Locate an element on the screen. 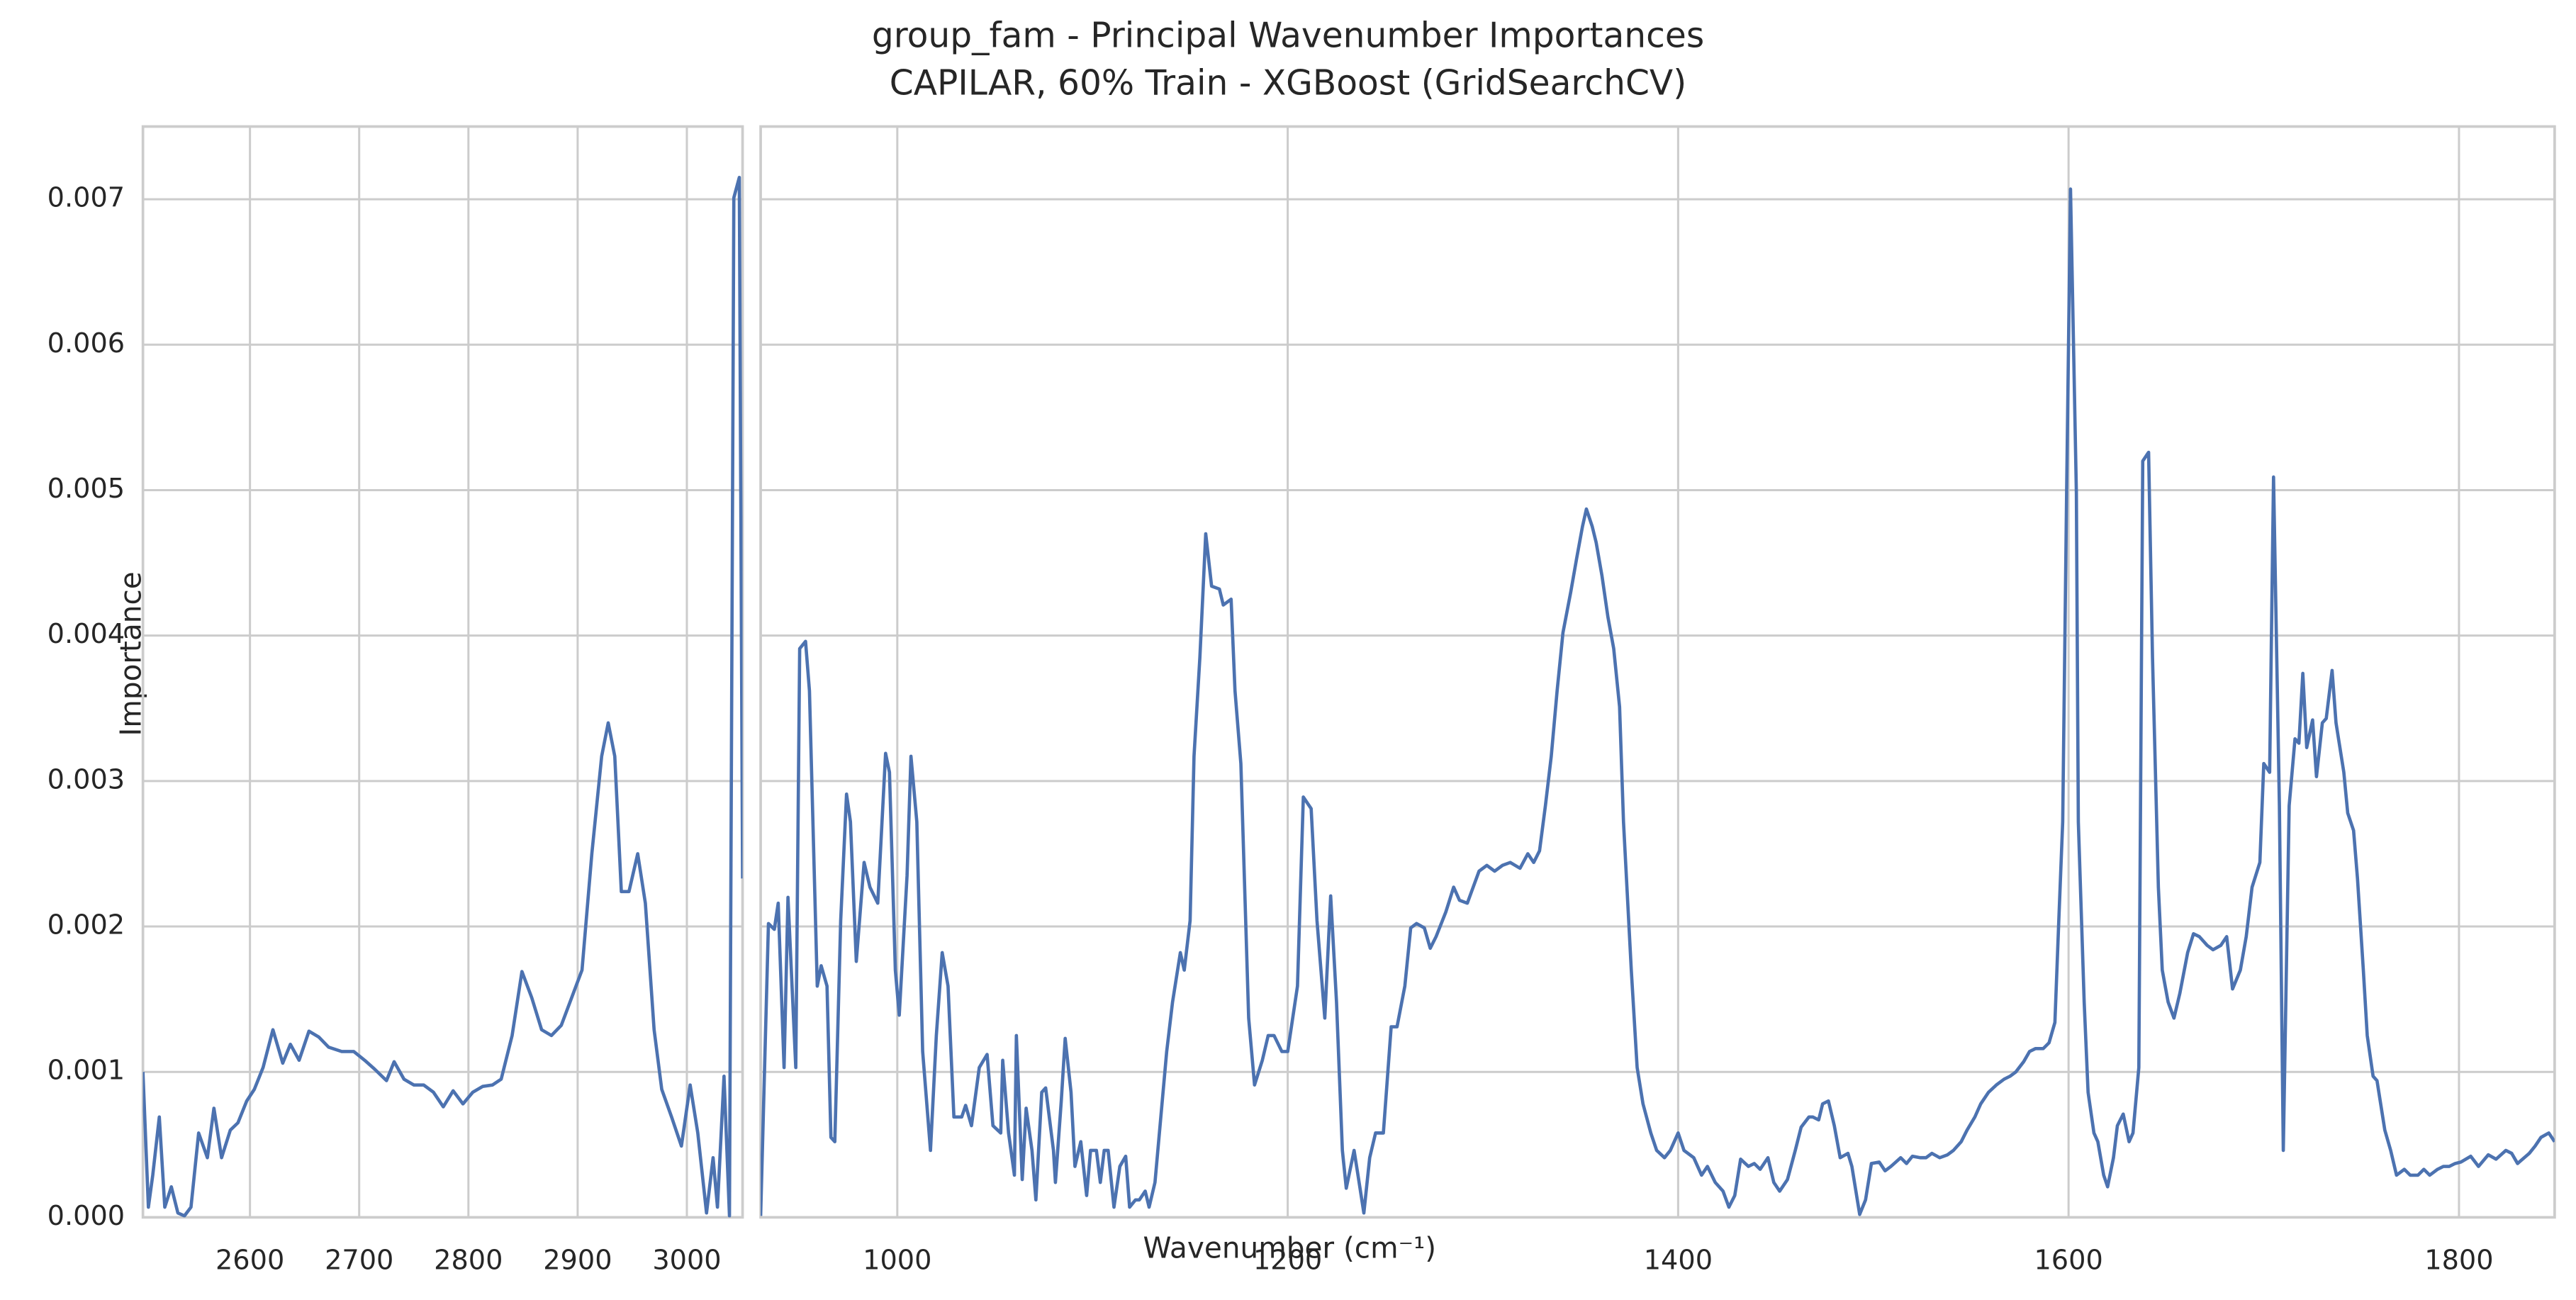 The width and height of the screenshot is (2576, 1300). x-tick-label: 2900 is located at coordinates (577, 1260).